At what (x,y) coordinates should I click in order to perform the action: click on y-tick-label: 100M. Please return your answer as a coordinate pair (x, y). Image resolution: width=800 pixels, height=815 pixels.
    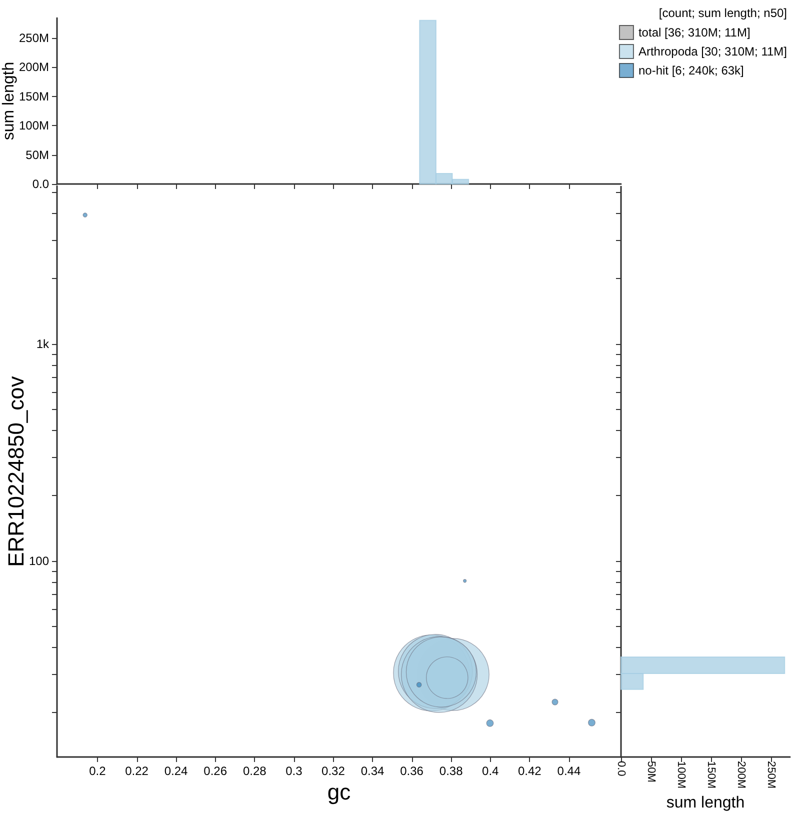
    Looking at the image, I should click on (33, 125).